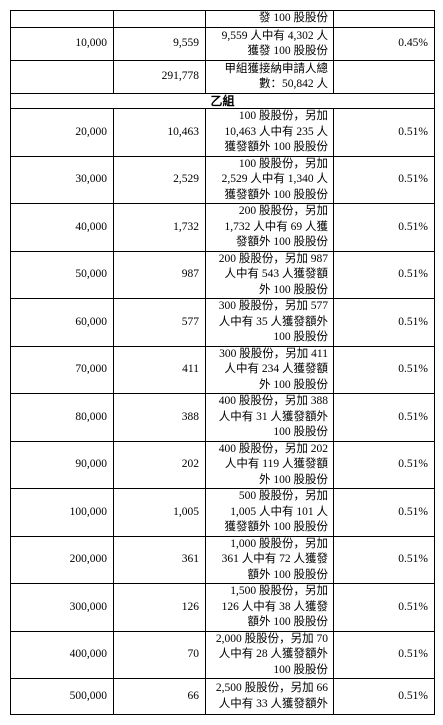  Describe the element at coordinates (276, 68) in the screenshot. I see `basis-line: 甲組獲接納申請人總` at that location.